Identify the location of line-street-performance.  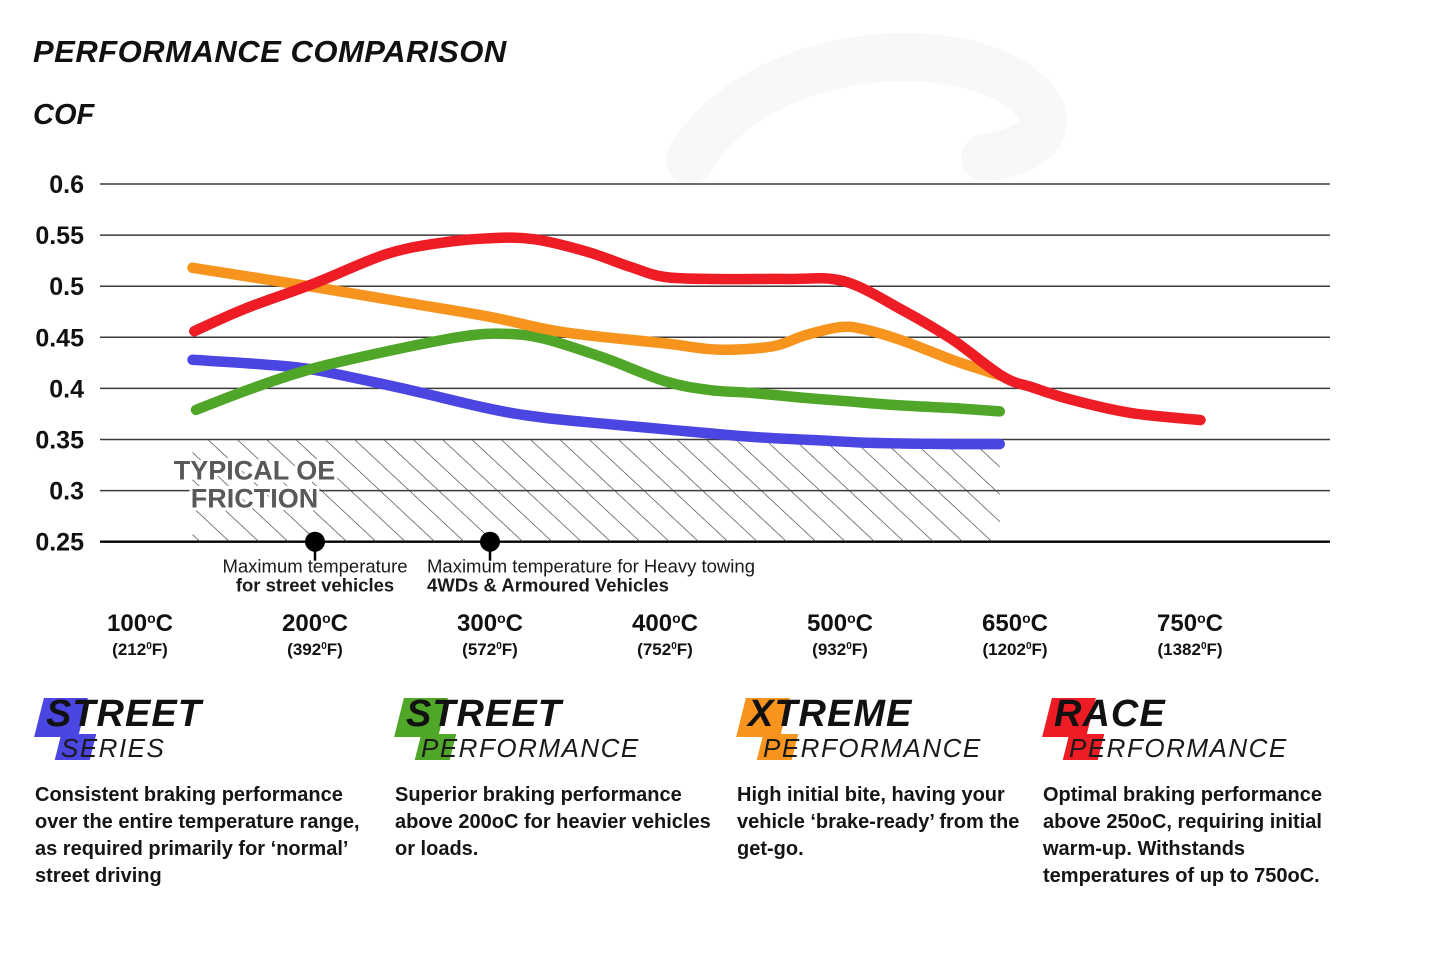
(598, 372).